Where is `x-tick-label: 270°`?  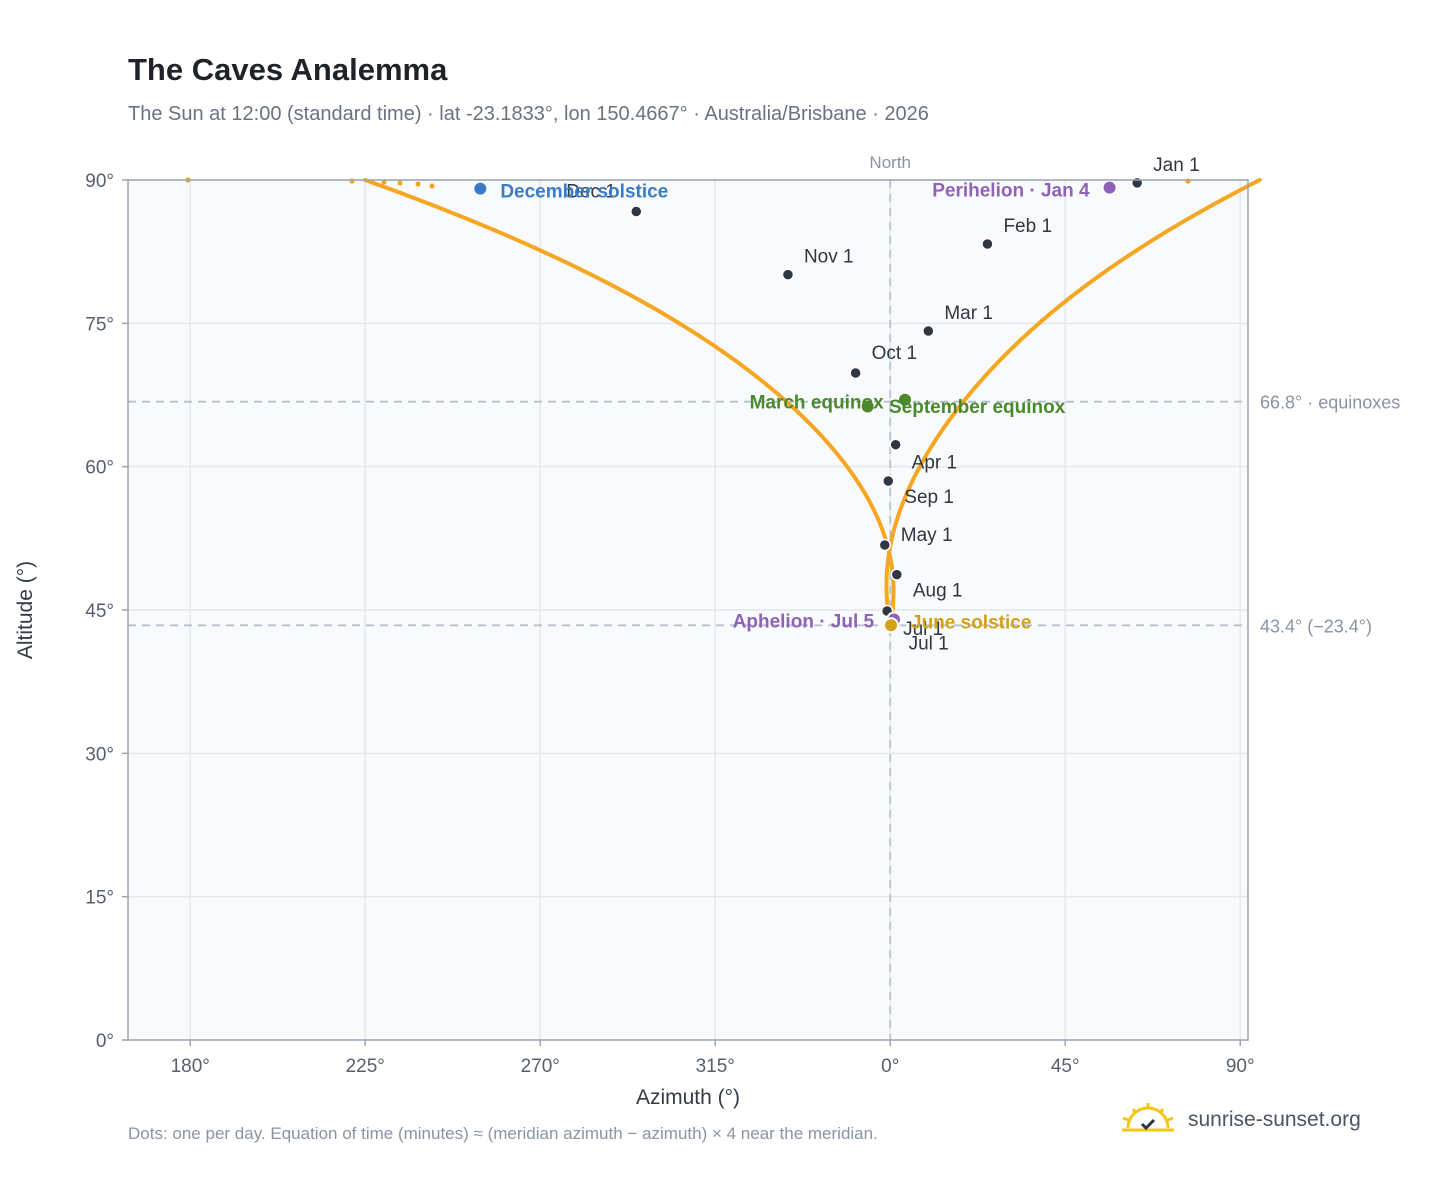 x-tick-label: 270° is located at coordinates (540, 1066).